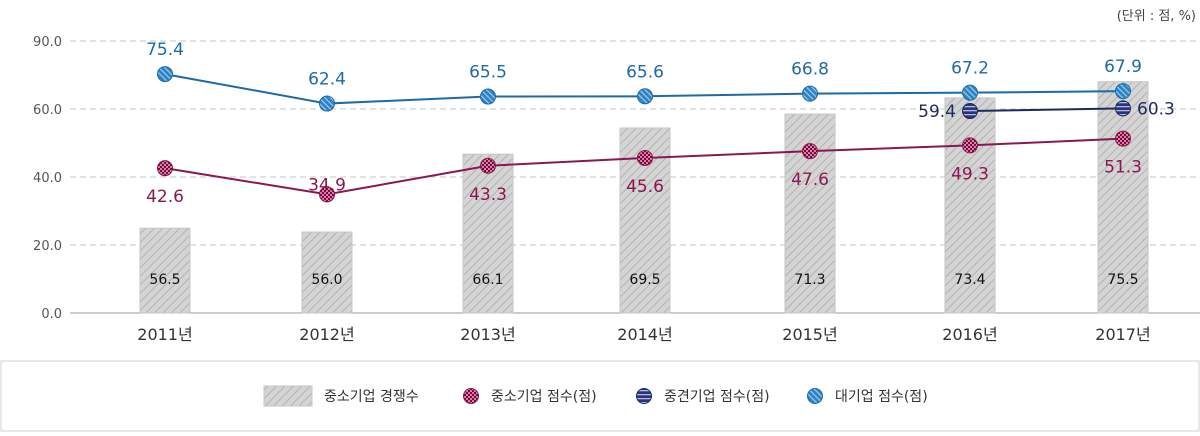 The image size is (1200, 436). What do you see at coordinates (1123, 67) in the screenshot?
I see `data-label: 67.9` at bounding box center [1123, 67].